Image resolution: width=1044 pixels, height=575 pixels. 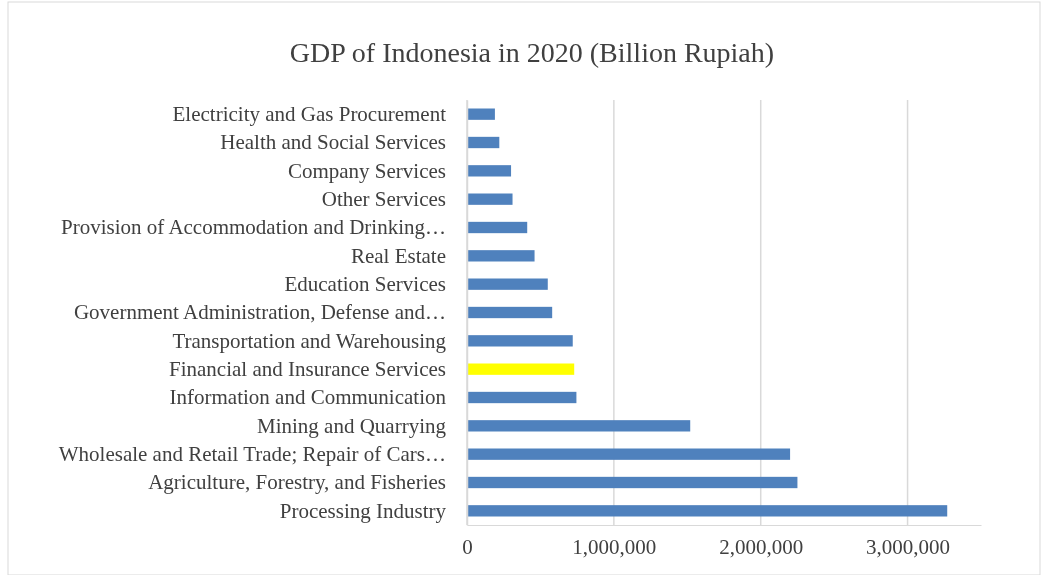 I want to click on x-tick-label: 0, so click(x=467, y=546).